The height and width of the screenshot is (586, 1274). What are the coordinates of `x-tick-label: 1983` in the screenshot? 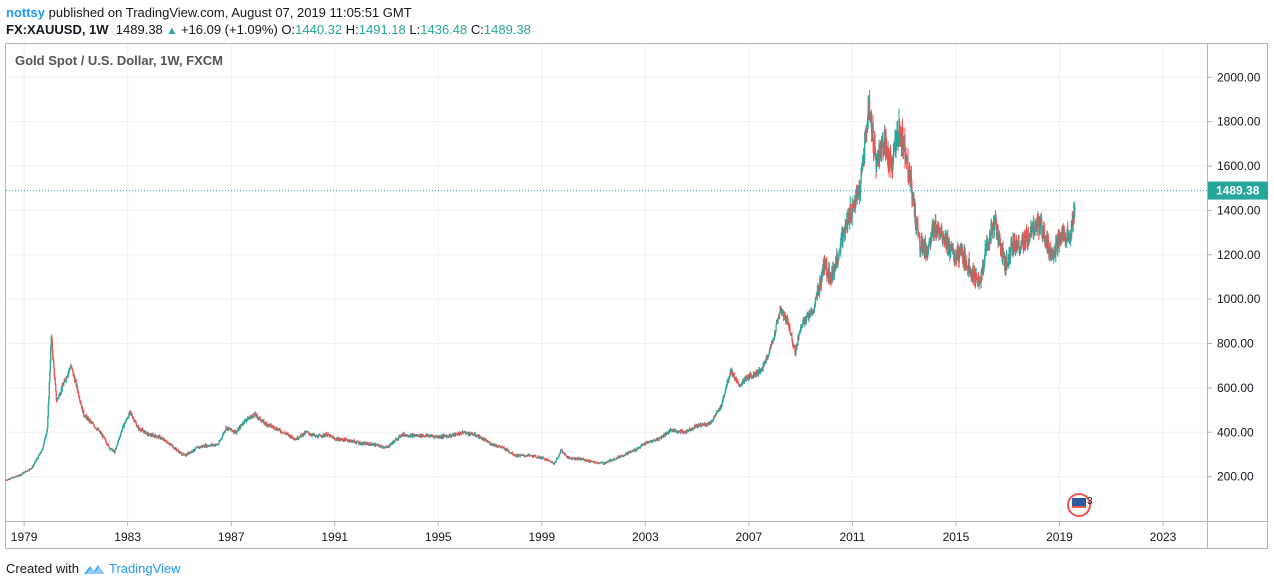 It's located at (127, 537).